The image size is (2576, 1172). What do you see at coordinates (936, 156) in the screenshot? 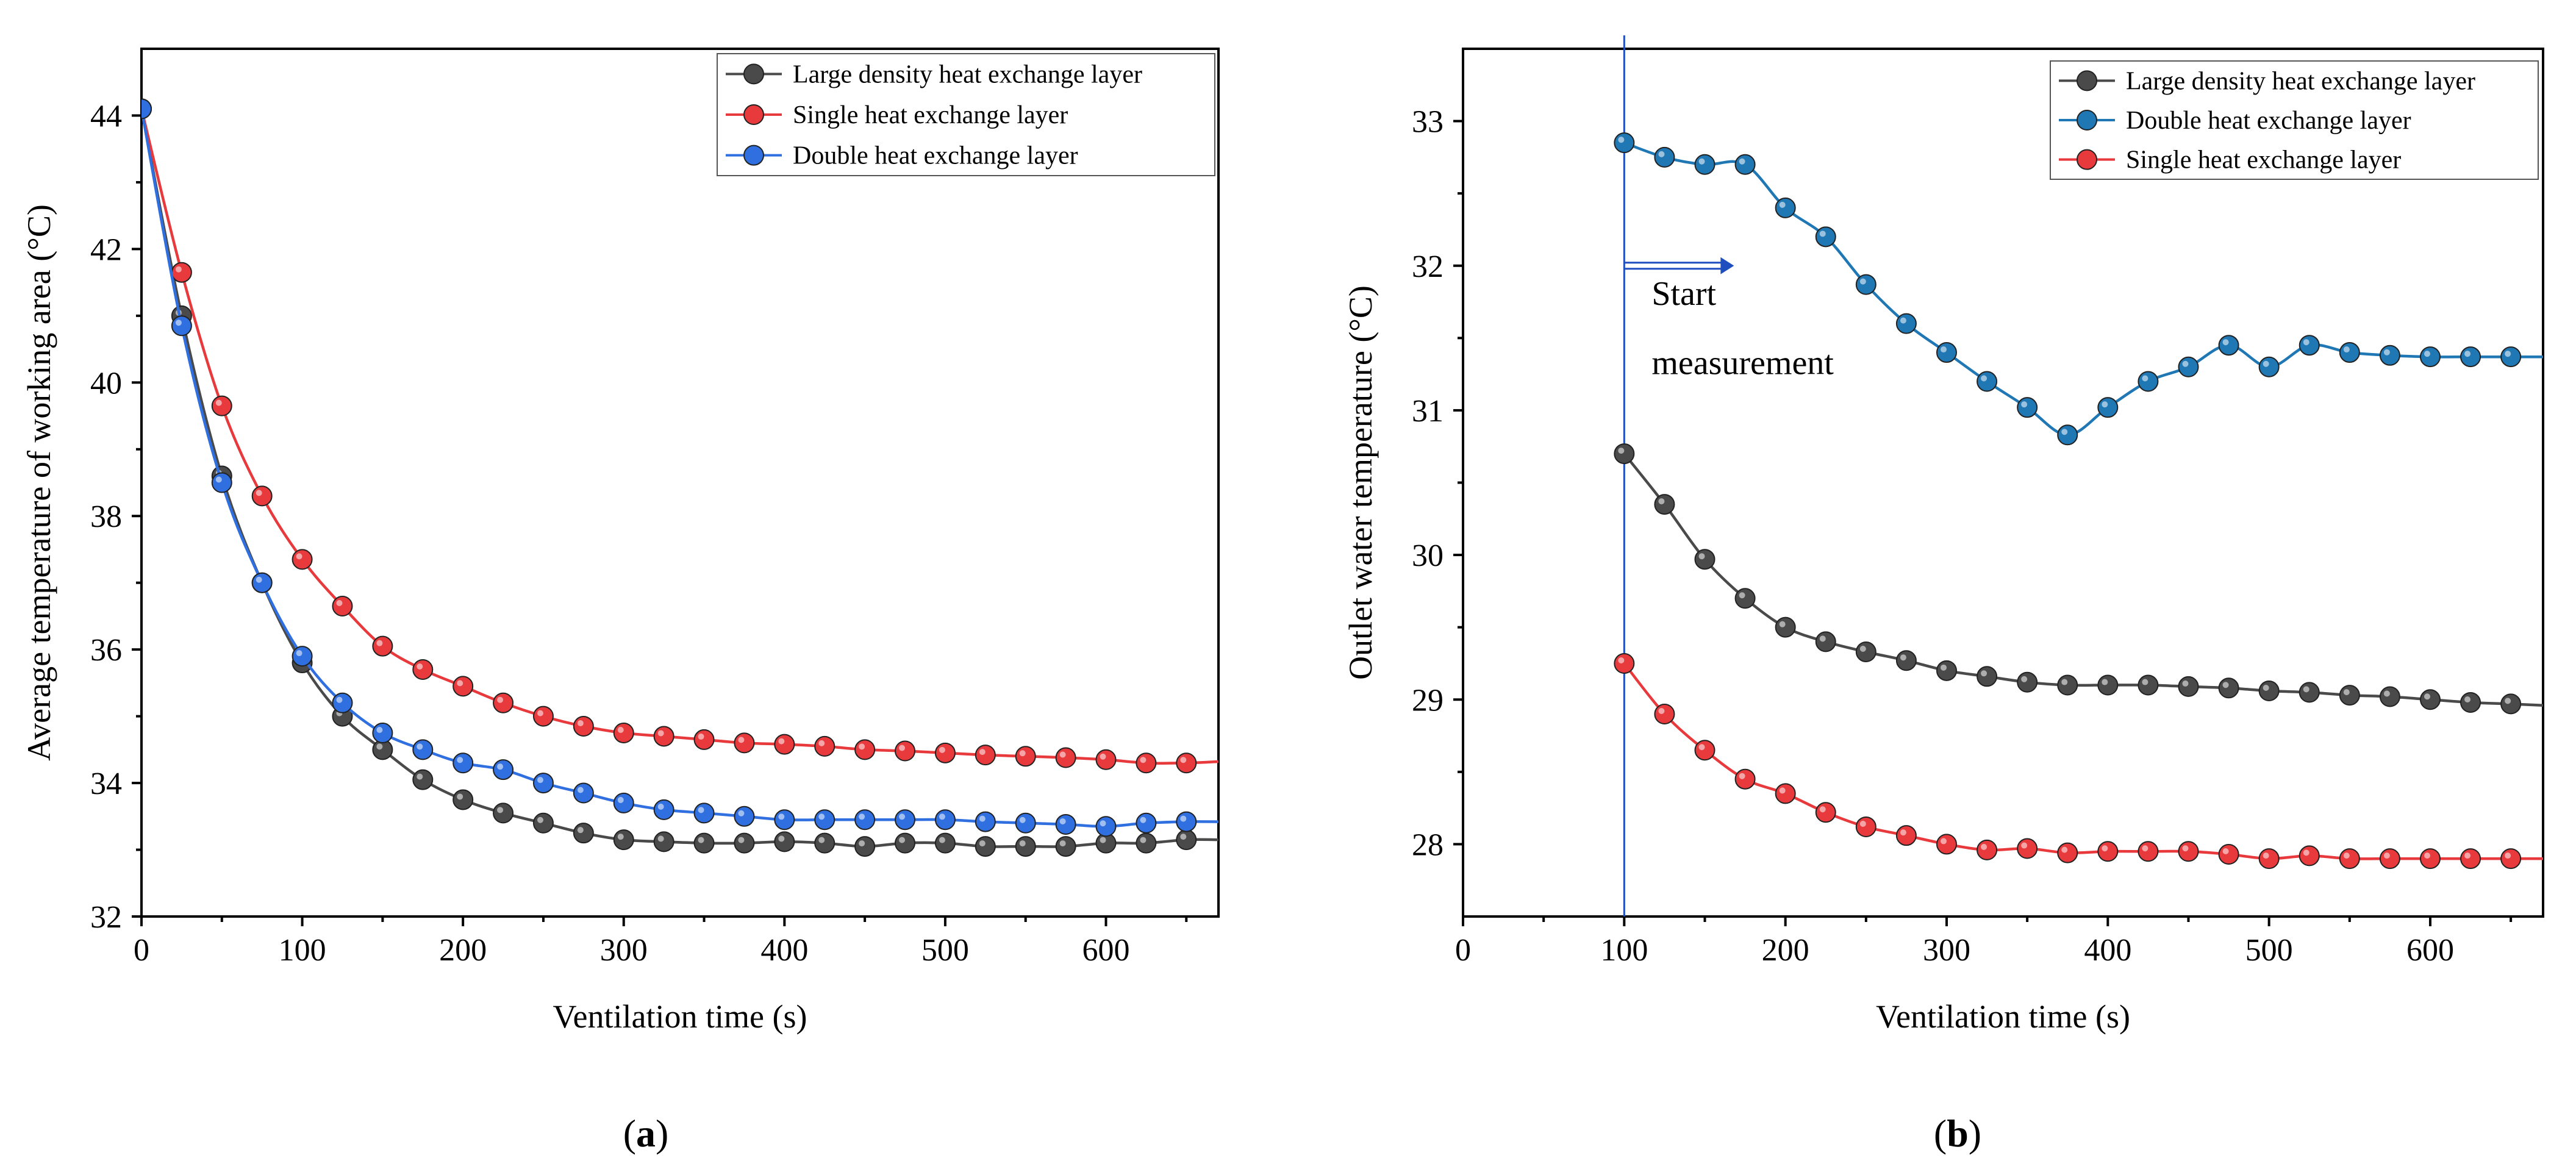
I see `legend-label: Double heat exchange layer` at bounding box center [936, 156].